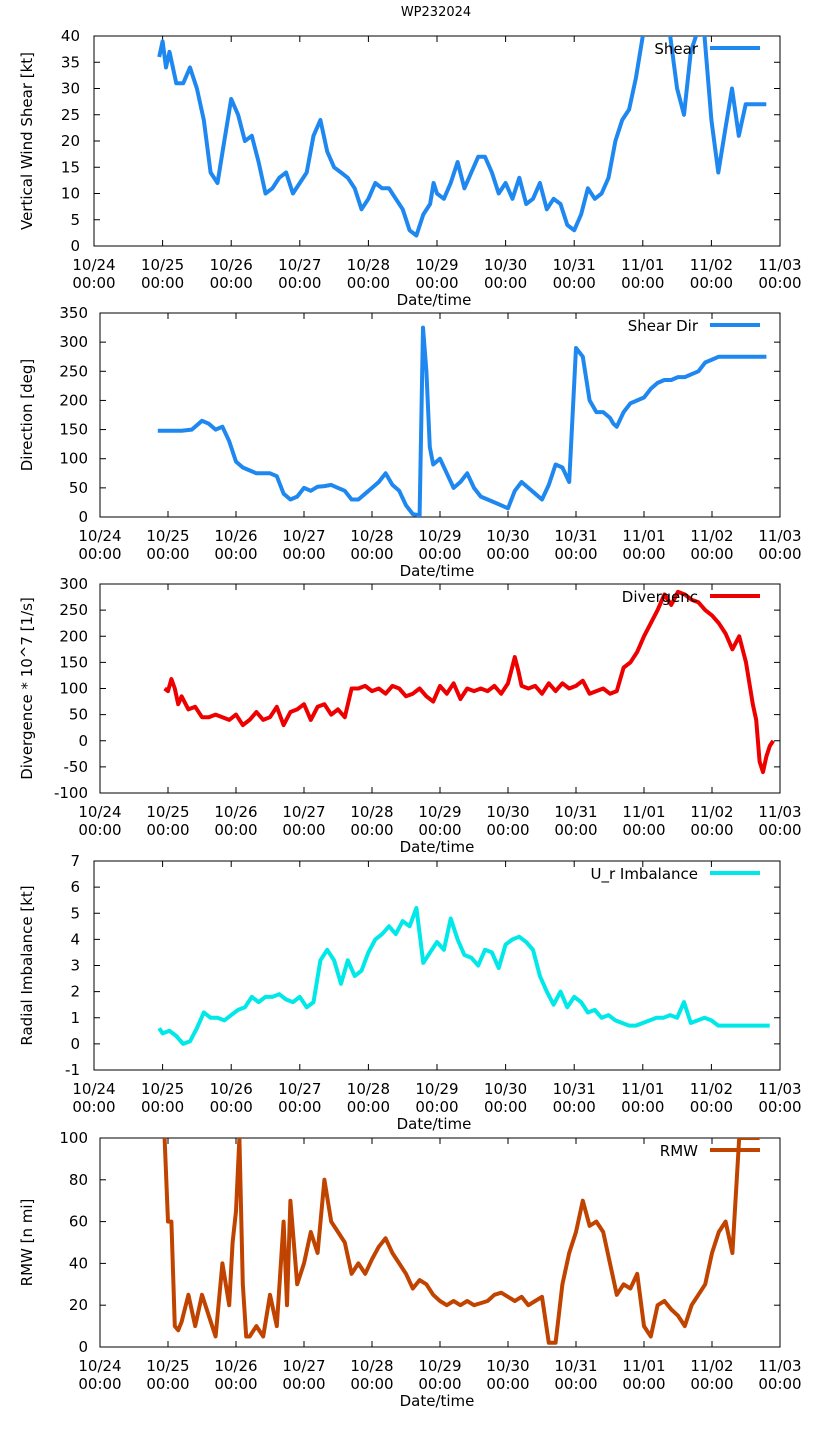 This screenshot has height=1439, width=822. Describe the element at coordinates (73, 371) in the screenshot. I see `y-tick-label: 250` at that location.